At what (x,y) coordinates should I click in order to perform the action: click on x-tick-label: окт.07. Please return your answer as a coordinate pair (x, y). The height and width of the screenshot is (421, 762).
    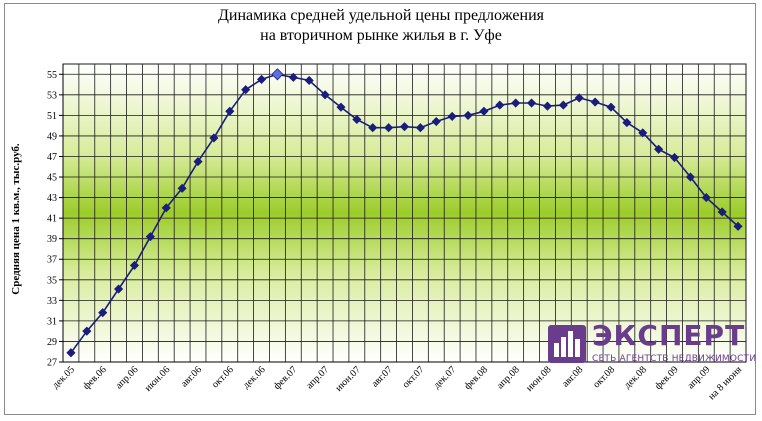
    Looking at the image, I should click on (413, 377).